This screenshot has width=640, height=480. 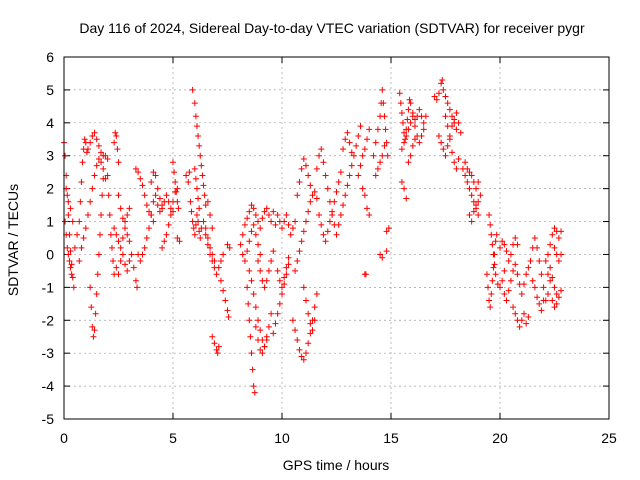 What do you see at coordinates (50, 189) in the screenshot?
I see `y-tick-label: 2` at bounding box center [50, 189].